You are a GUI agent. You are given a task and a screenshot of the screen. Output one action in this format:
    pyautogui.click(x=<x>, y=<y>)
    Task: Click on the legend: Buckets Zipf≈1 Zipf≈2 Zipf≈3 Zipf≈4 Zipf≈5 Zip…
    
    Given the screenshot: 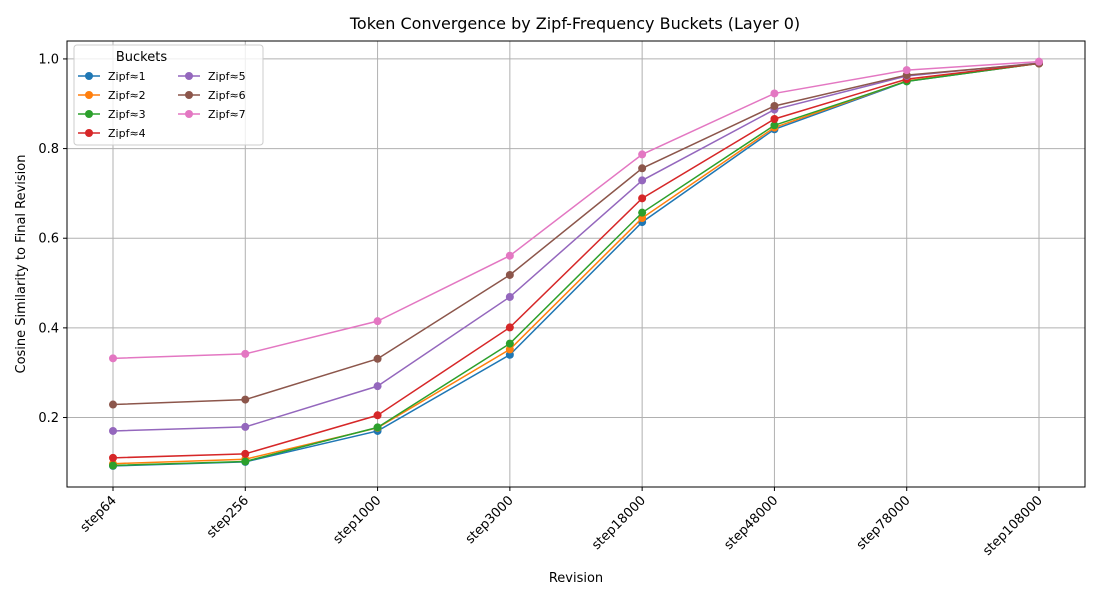 What is the action you would take?
    pyautogui.click(x=168, y=95)
    